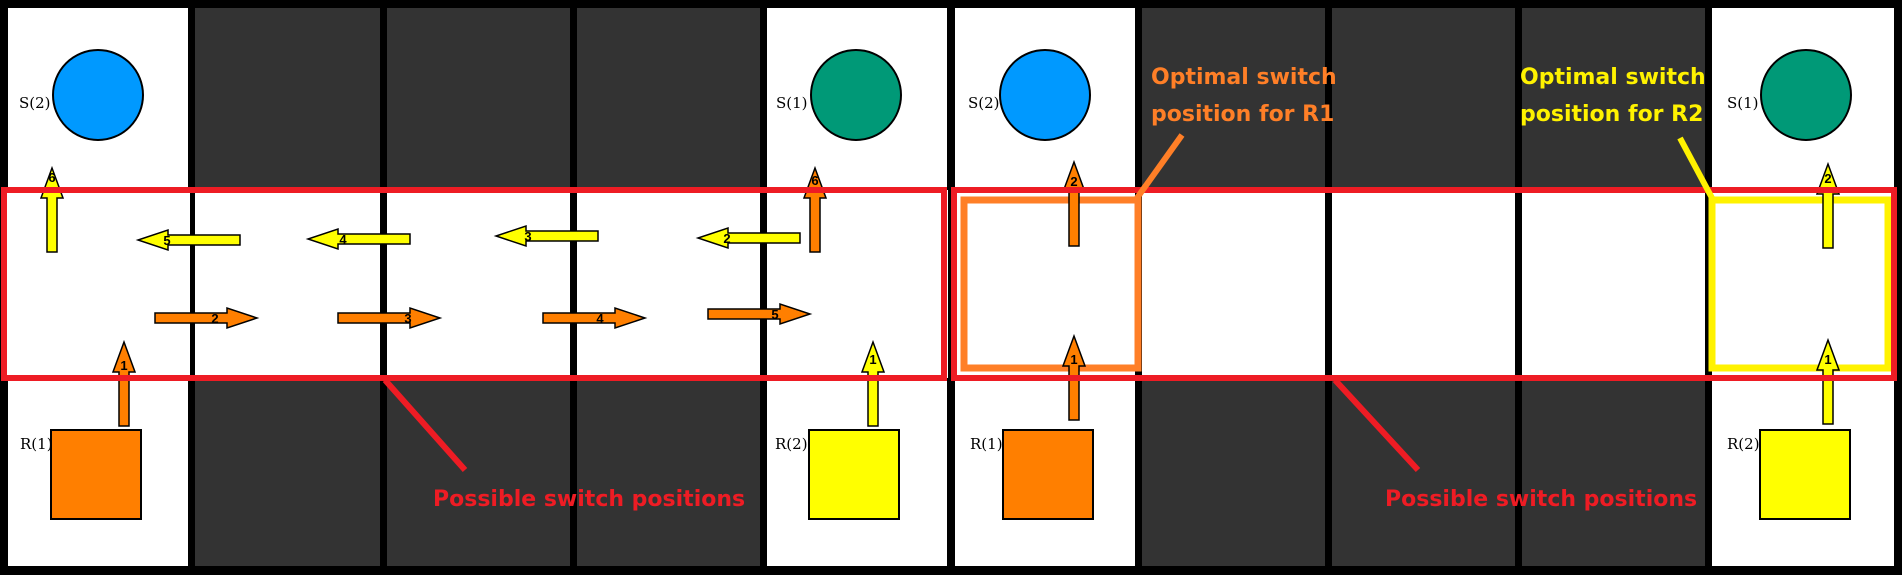 This screenshot has height=575, width=1902. I want to click on orange-route: 1 2, so click(1074, 291).